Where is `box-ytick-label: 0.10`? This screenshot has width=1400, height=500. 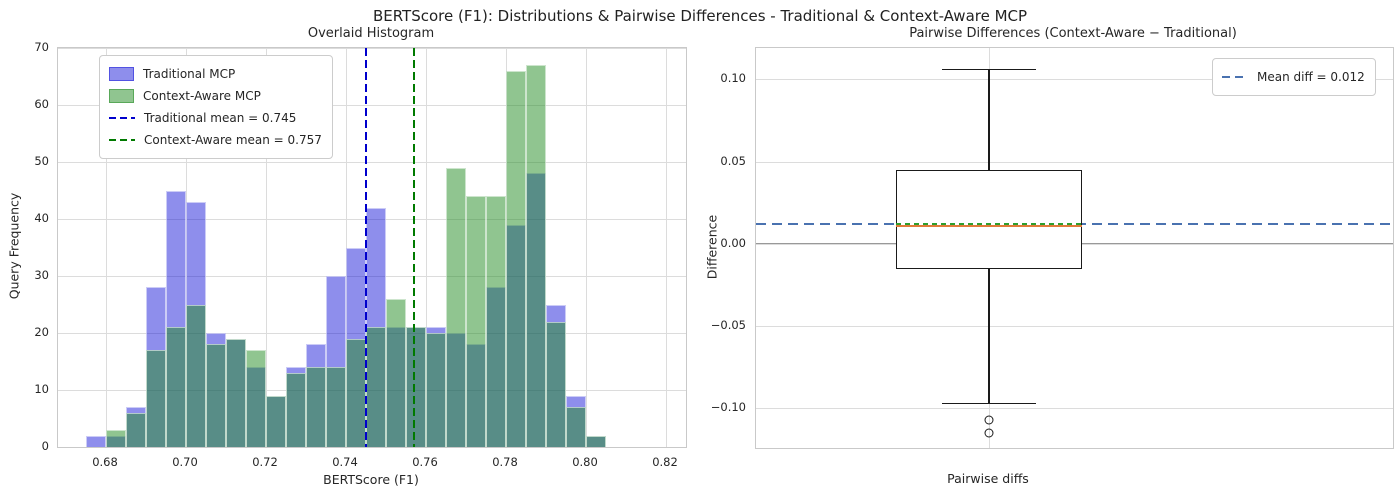 box-ytick-label: 0.10 is located at coordinates (733, 78).